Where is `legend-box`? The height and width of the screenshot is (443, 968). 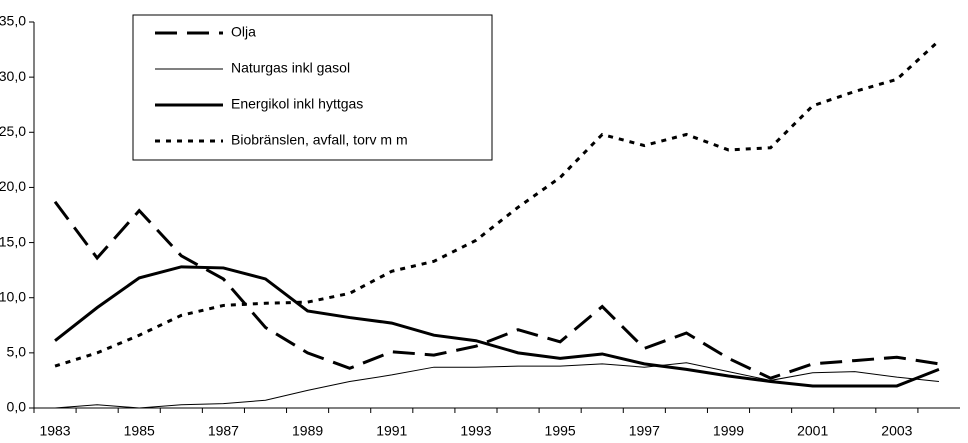
legend-box is located at coordinates (312, 87).